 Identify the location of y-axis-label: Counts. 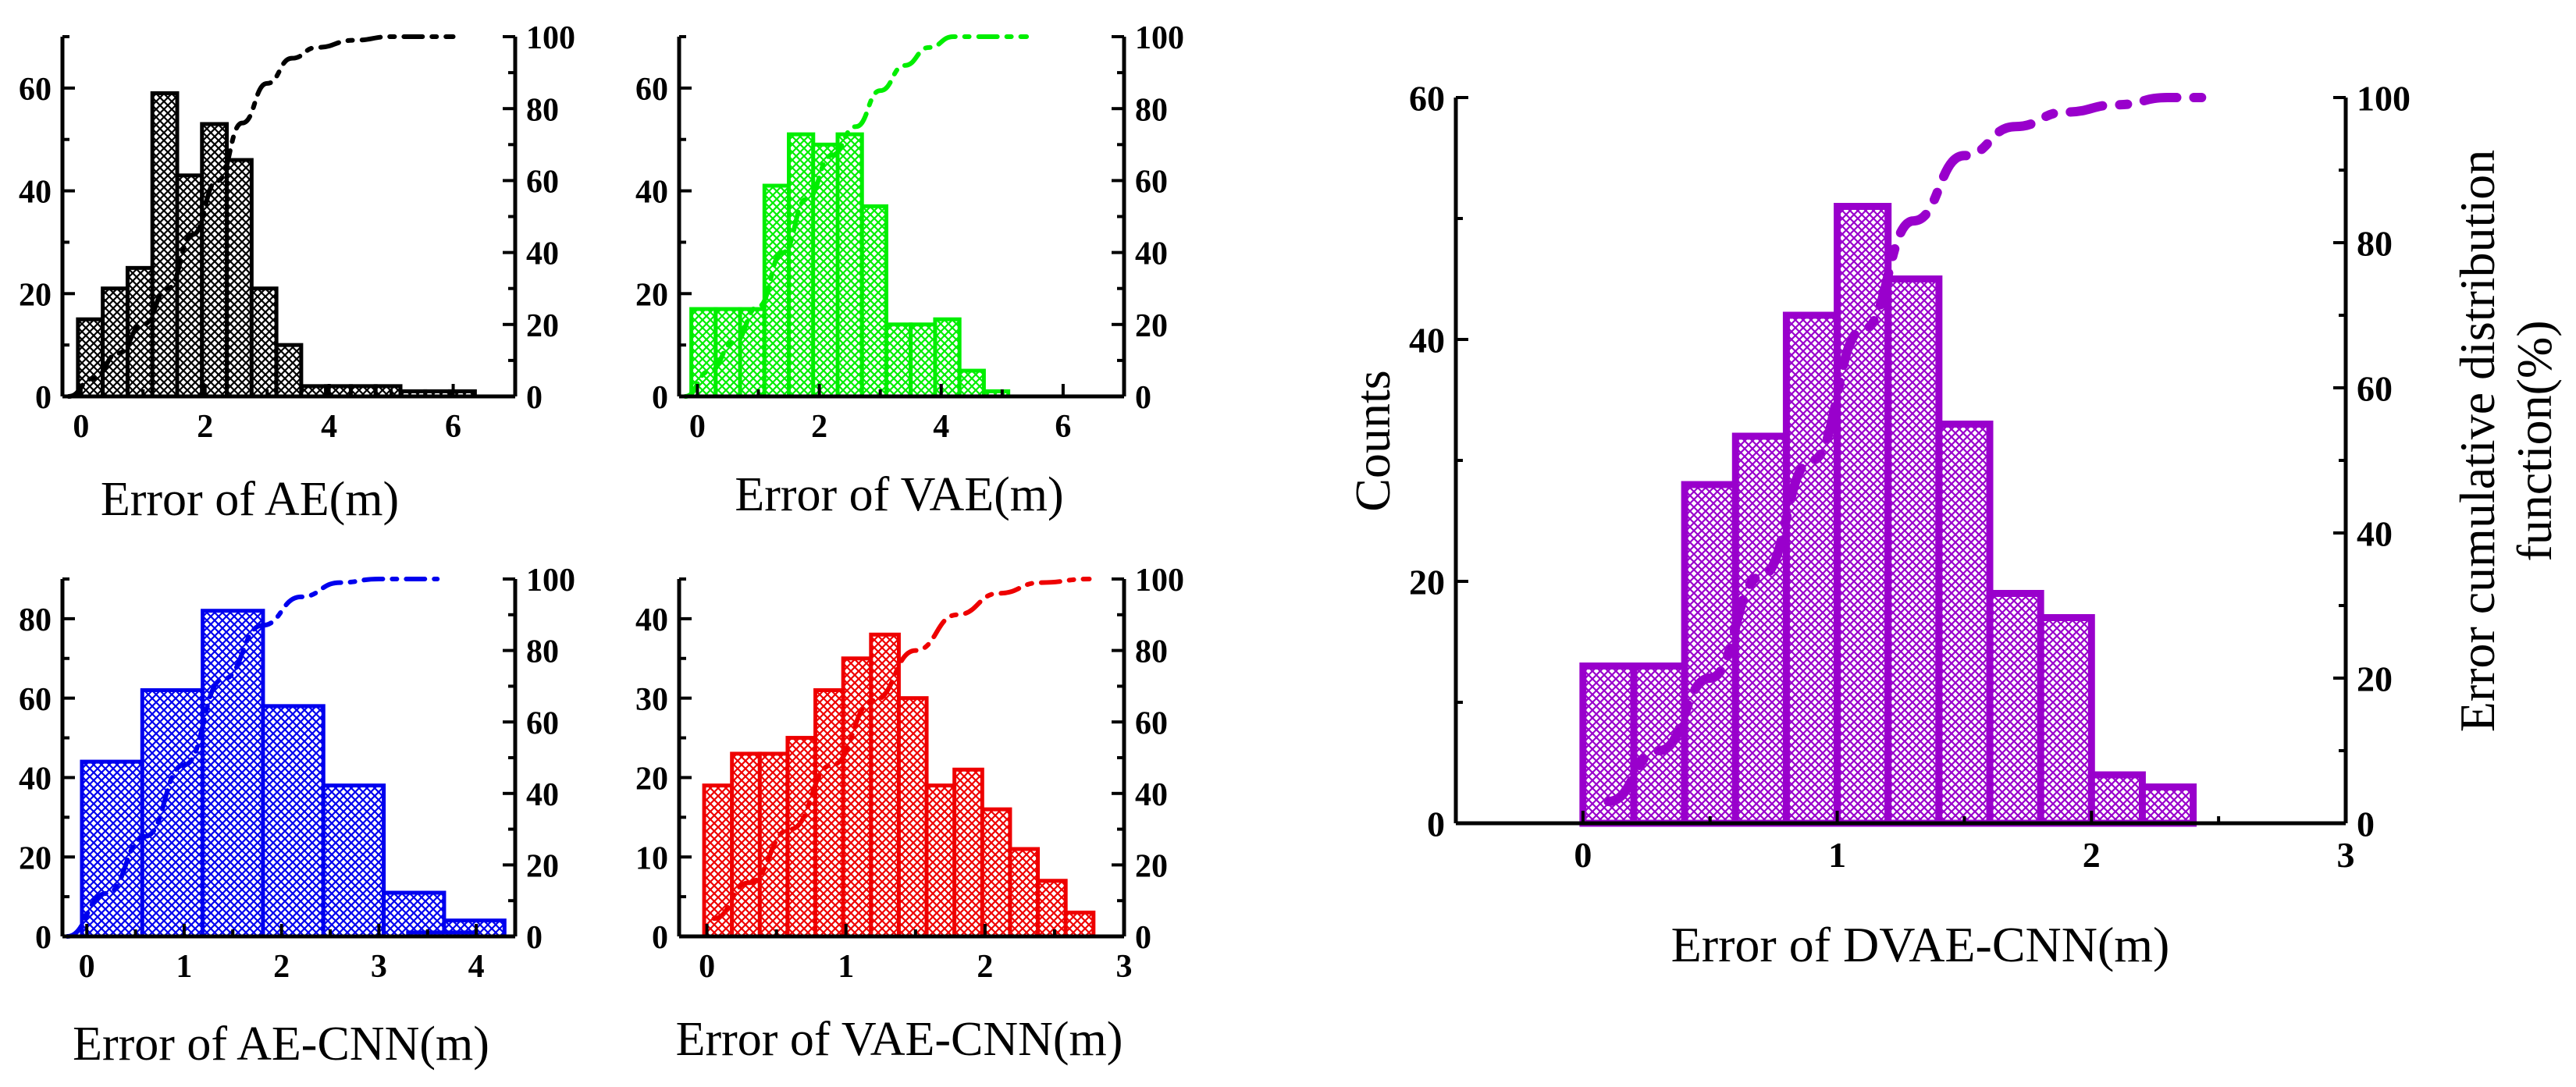
(1372, 440).